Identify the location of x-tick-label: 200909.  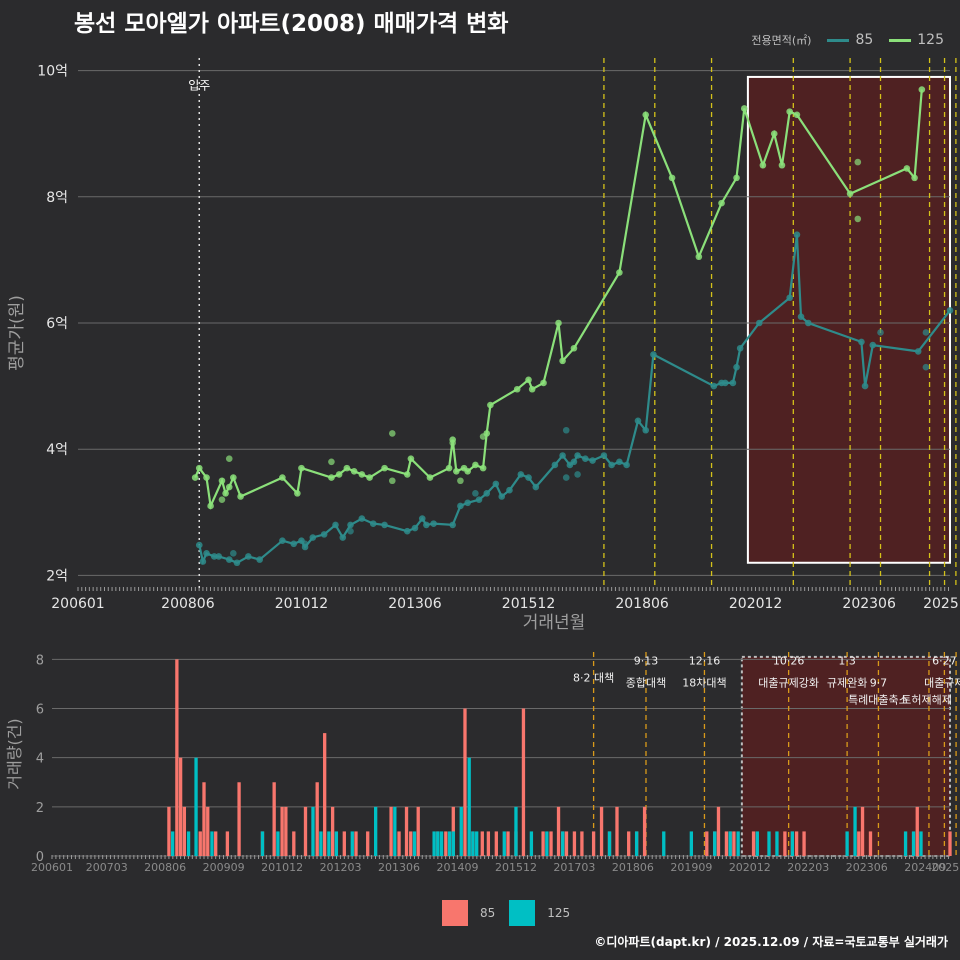
(224, 867).